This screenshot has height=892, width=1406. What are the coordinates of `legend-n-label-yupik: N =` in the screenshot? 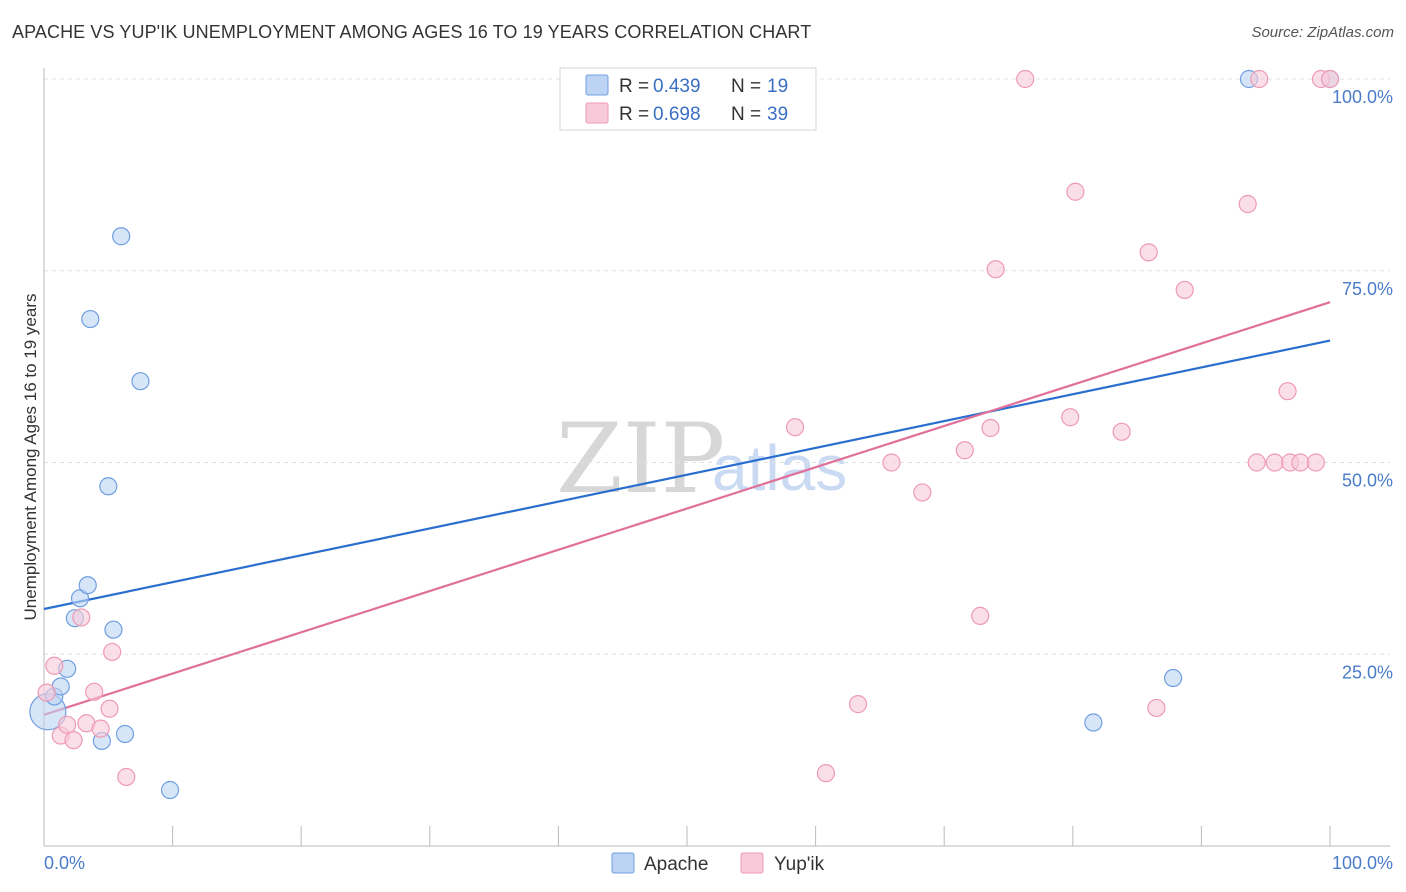 It's located at (746, 114).